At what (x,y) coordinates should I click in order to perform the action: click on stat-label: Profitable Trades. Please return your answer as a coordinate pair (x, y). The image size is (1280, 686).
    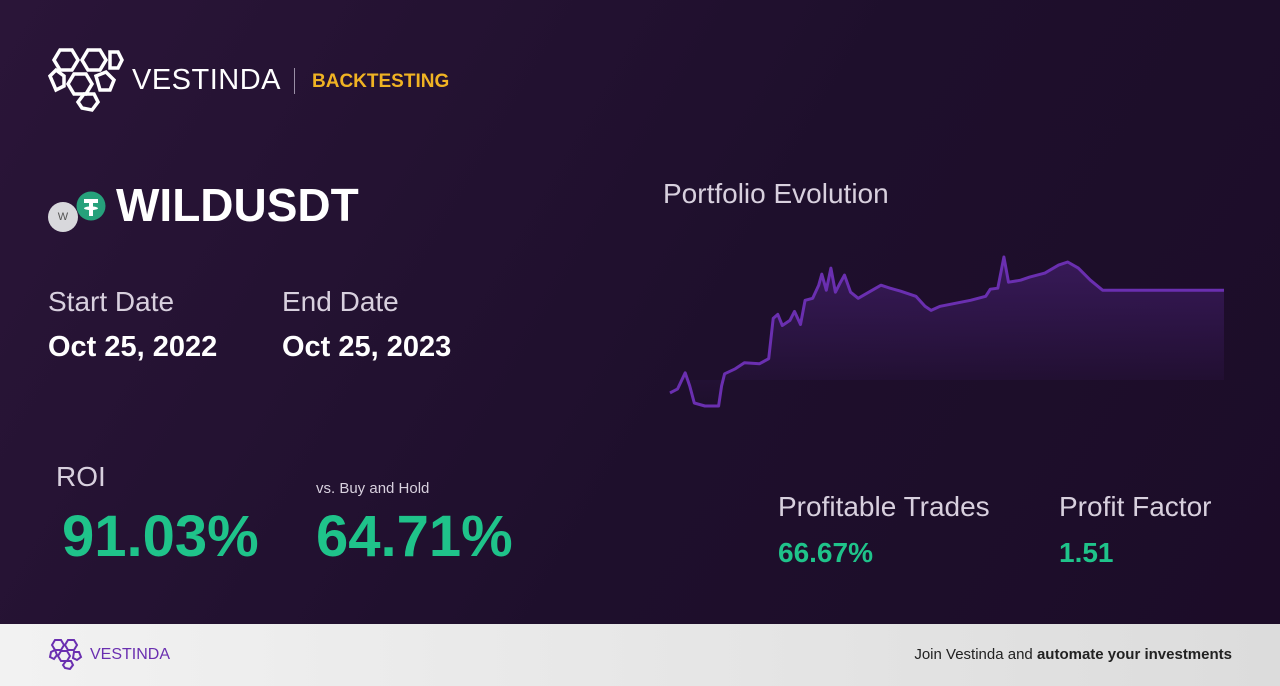
    Looking at the image, I should click on (884, 506).